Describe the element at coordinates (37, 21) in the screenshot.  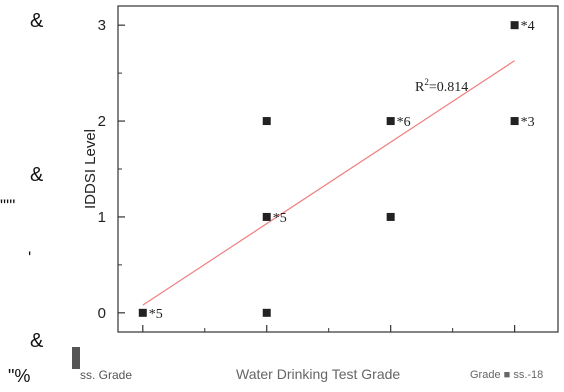
I see `side-glyph-1: &` at that location.